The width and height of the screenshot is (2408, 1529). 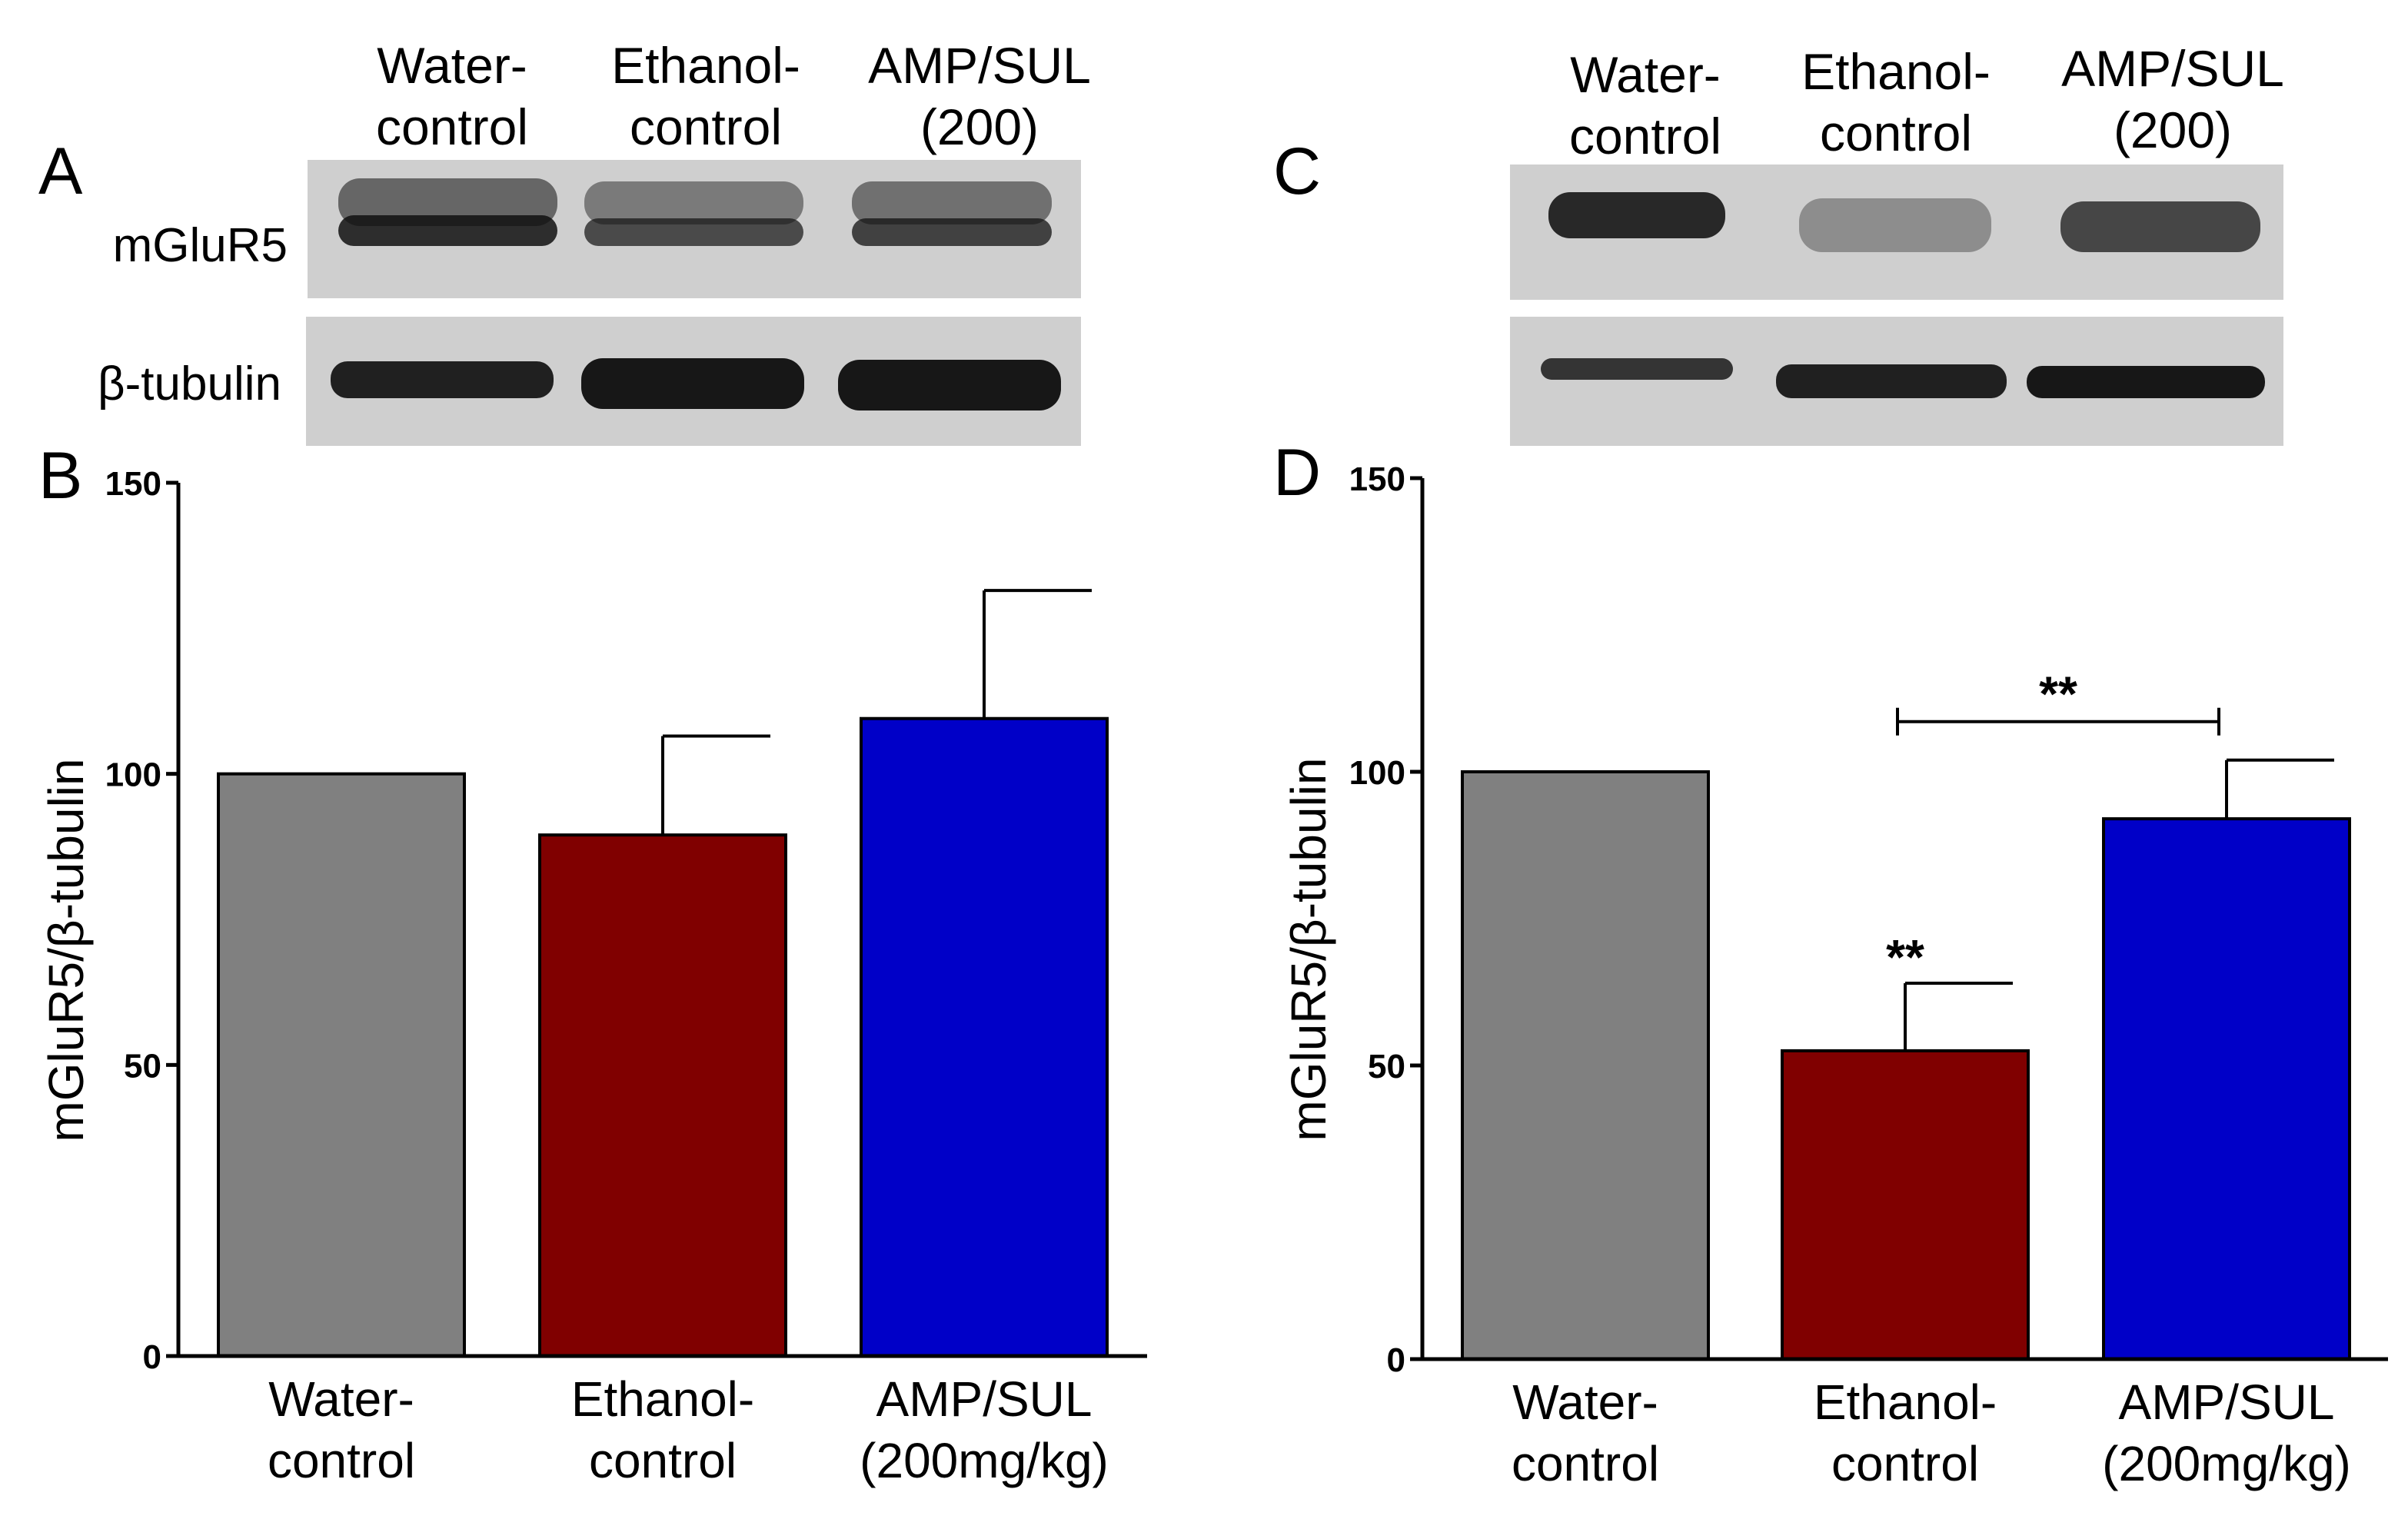 I want to click on row-label-mglur5: mGluR5, so click(x=200, y=245).